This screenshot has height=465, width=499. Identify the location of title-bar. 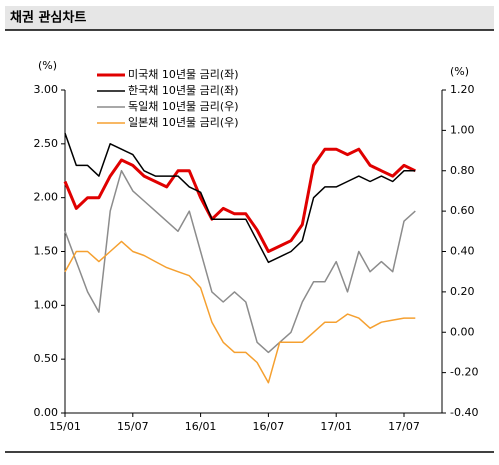
(249, 18).